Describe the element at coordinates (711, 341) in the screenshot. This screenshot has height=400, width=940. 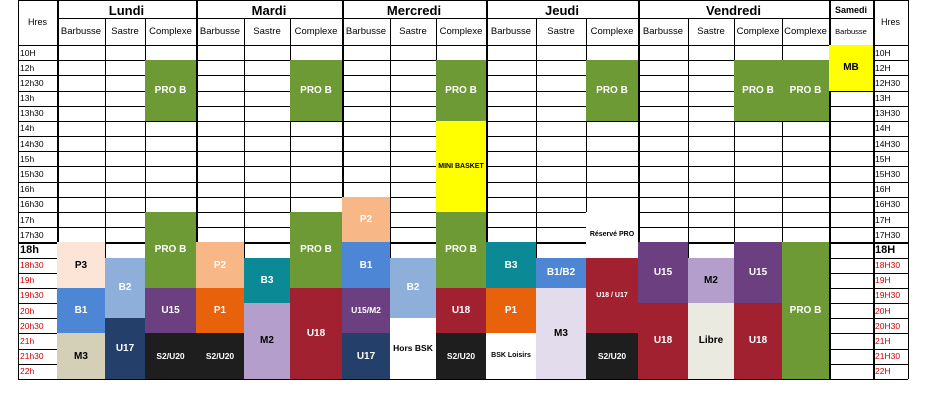
I see `slot-libre: Libre` at that location.